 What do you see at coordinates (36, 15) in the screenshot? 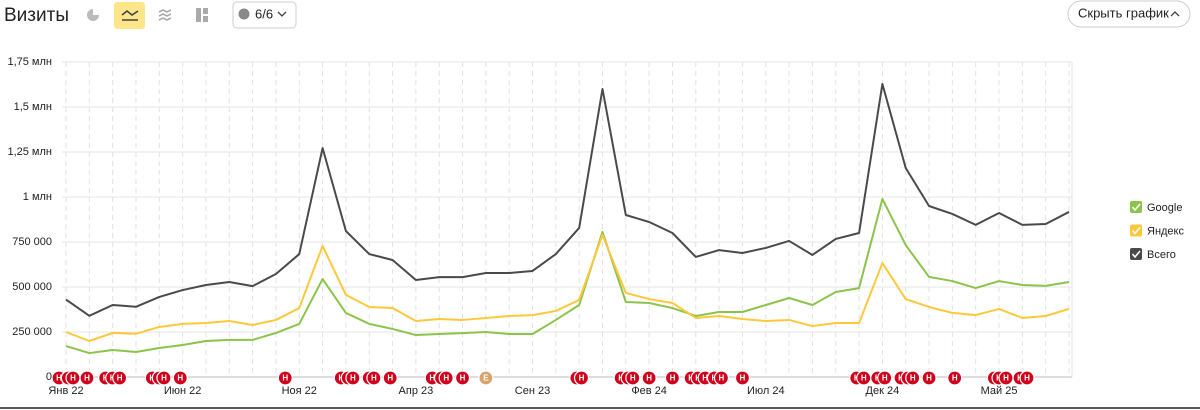
I see `chart-title: Визиты` at bounding box center [36, 15].